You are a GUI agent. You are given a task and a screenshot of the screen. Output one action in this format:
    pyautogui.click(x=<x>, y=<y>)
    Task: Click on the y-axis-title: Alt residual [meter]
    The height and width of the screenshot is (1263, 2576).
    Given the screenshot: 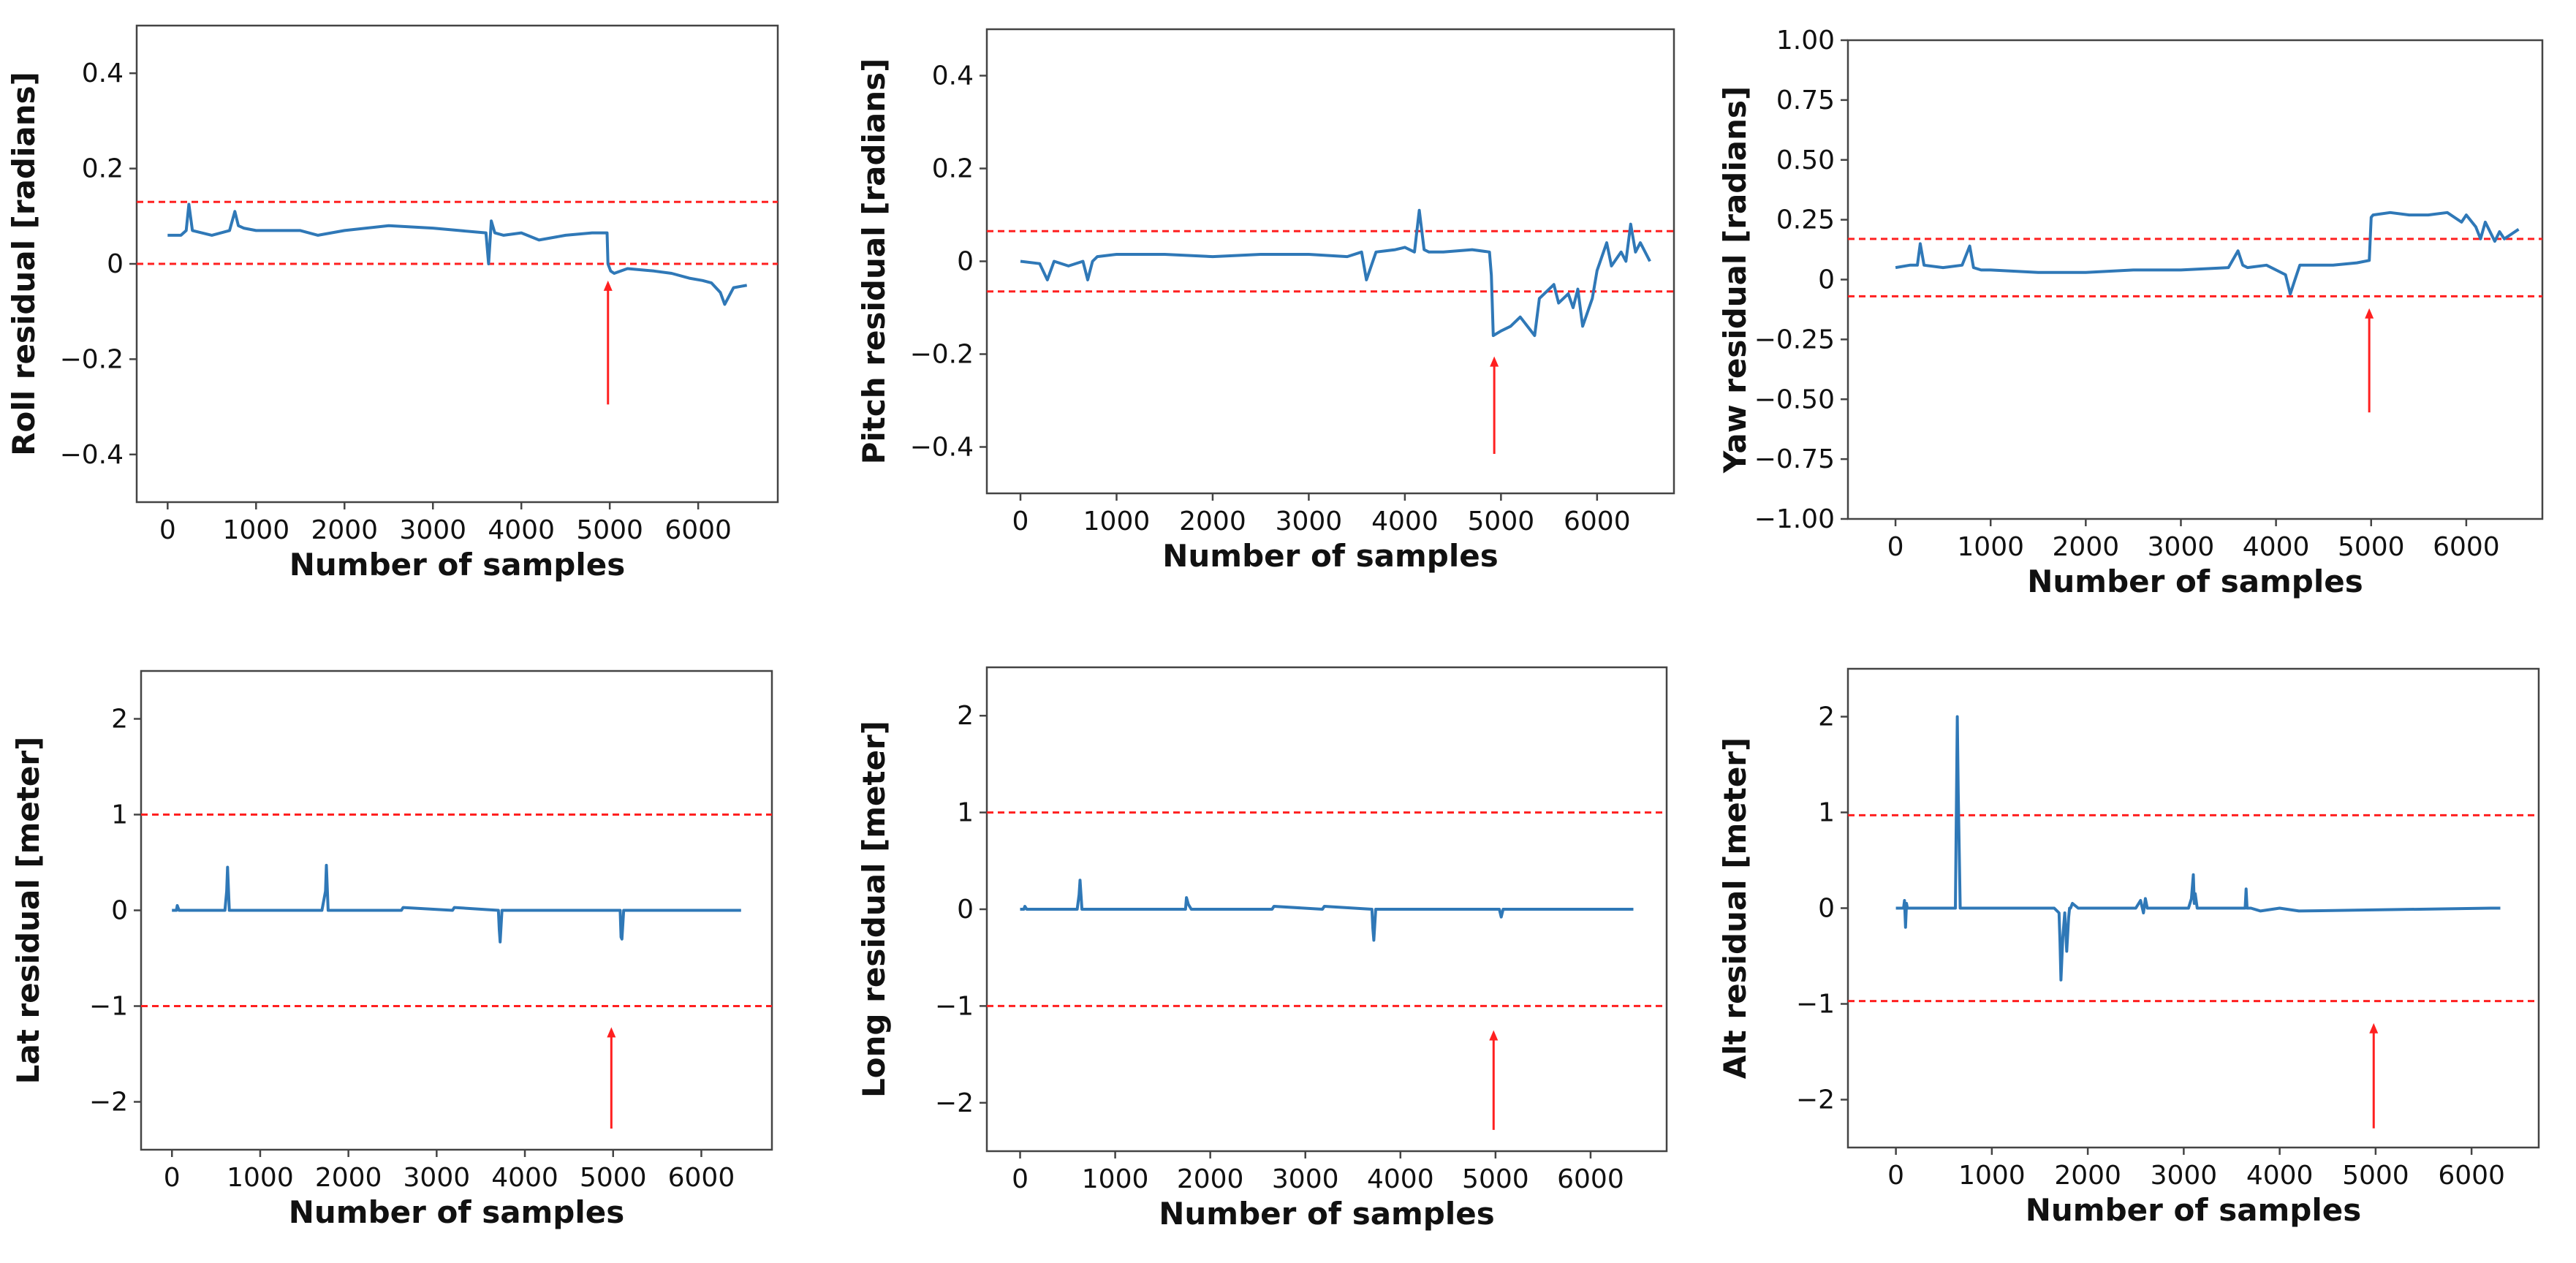 What is the action you would take?
    pyautogui.click(x=1735, y=908)
    